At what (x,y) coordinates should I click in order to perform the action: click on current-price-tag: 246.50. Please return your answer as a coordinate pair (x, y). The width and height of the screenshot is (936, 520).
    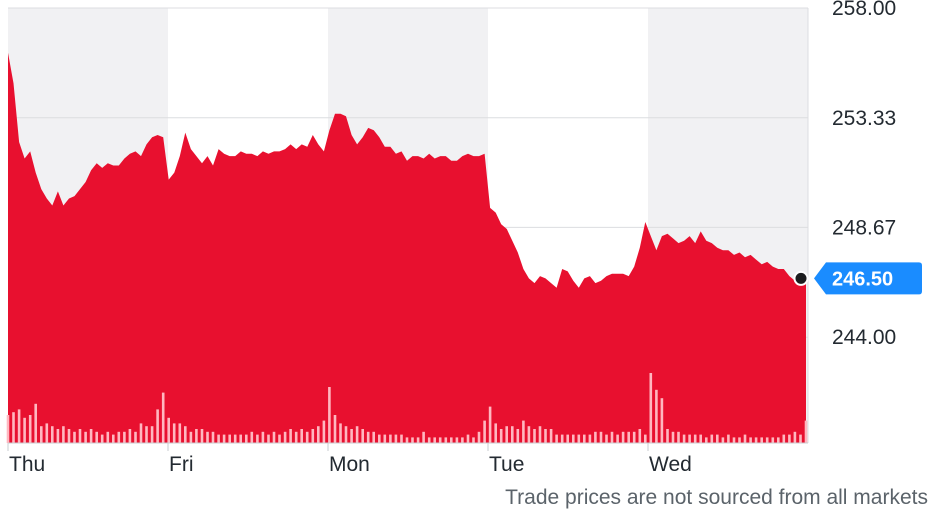
    Looking at the image, I should click on (857, 278).